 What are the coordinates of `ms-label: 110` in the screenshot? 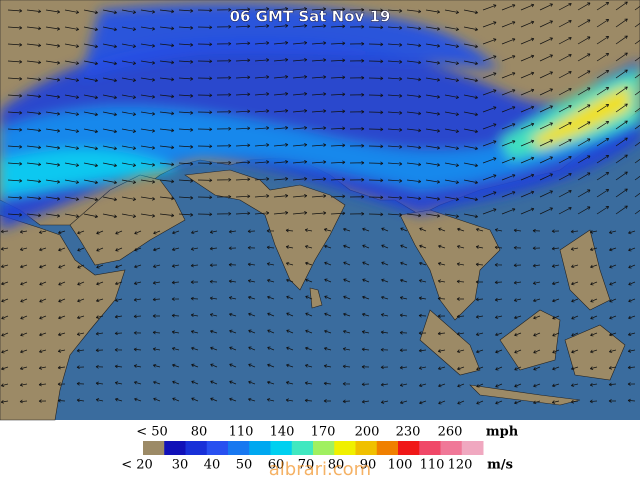 It's located at (432, 465).